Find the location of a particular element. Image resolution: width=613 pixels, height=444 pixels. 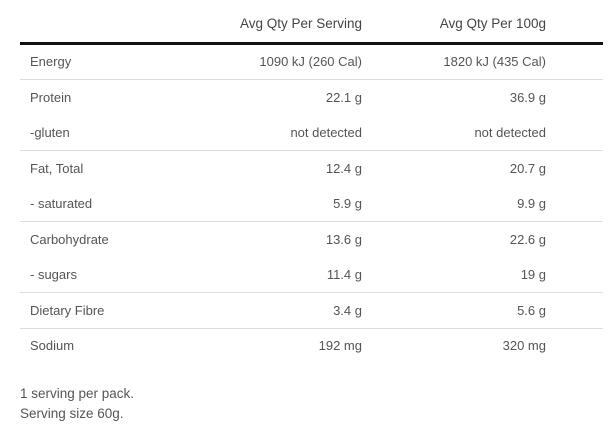

per-serving-value: 1090 kJ (260 Cal) is located at coordinates (310, 61).